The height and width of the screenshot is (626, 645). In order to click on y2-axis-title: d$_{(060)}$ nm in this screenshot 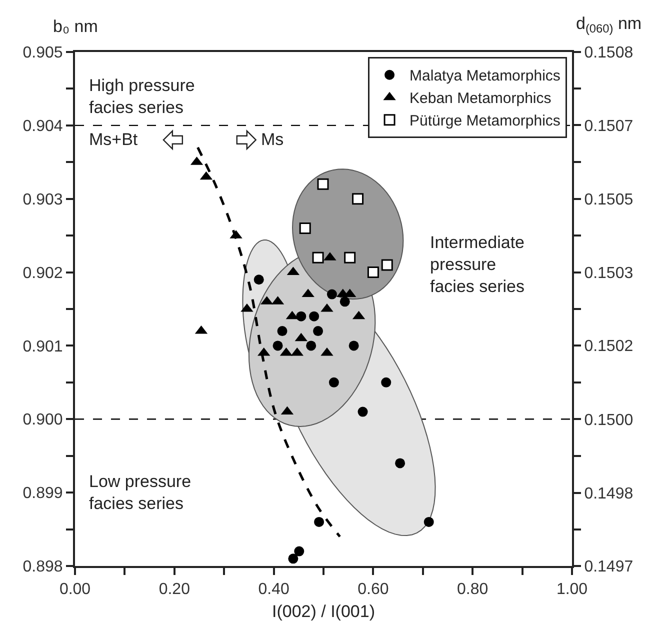, I will do `click(609, 25)`.